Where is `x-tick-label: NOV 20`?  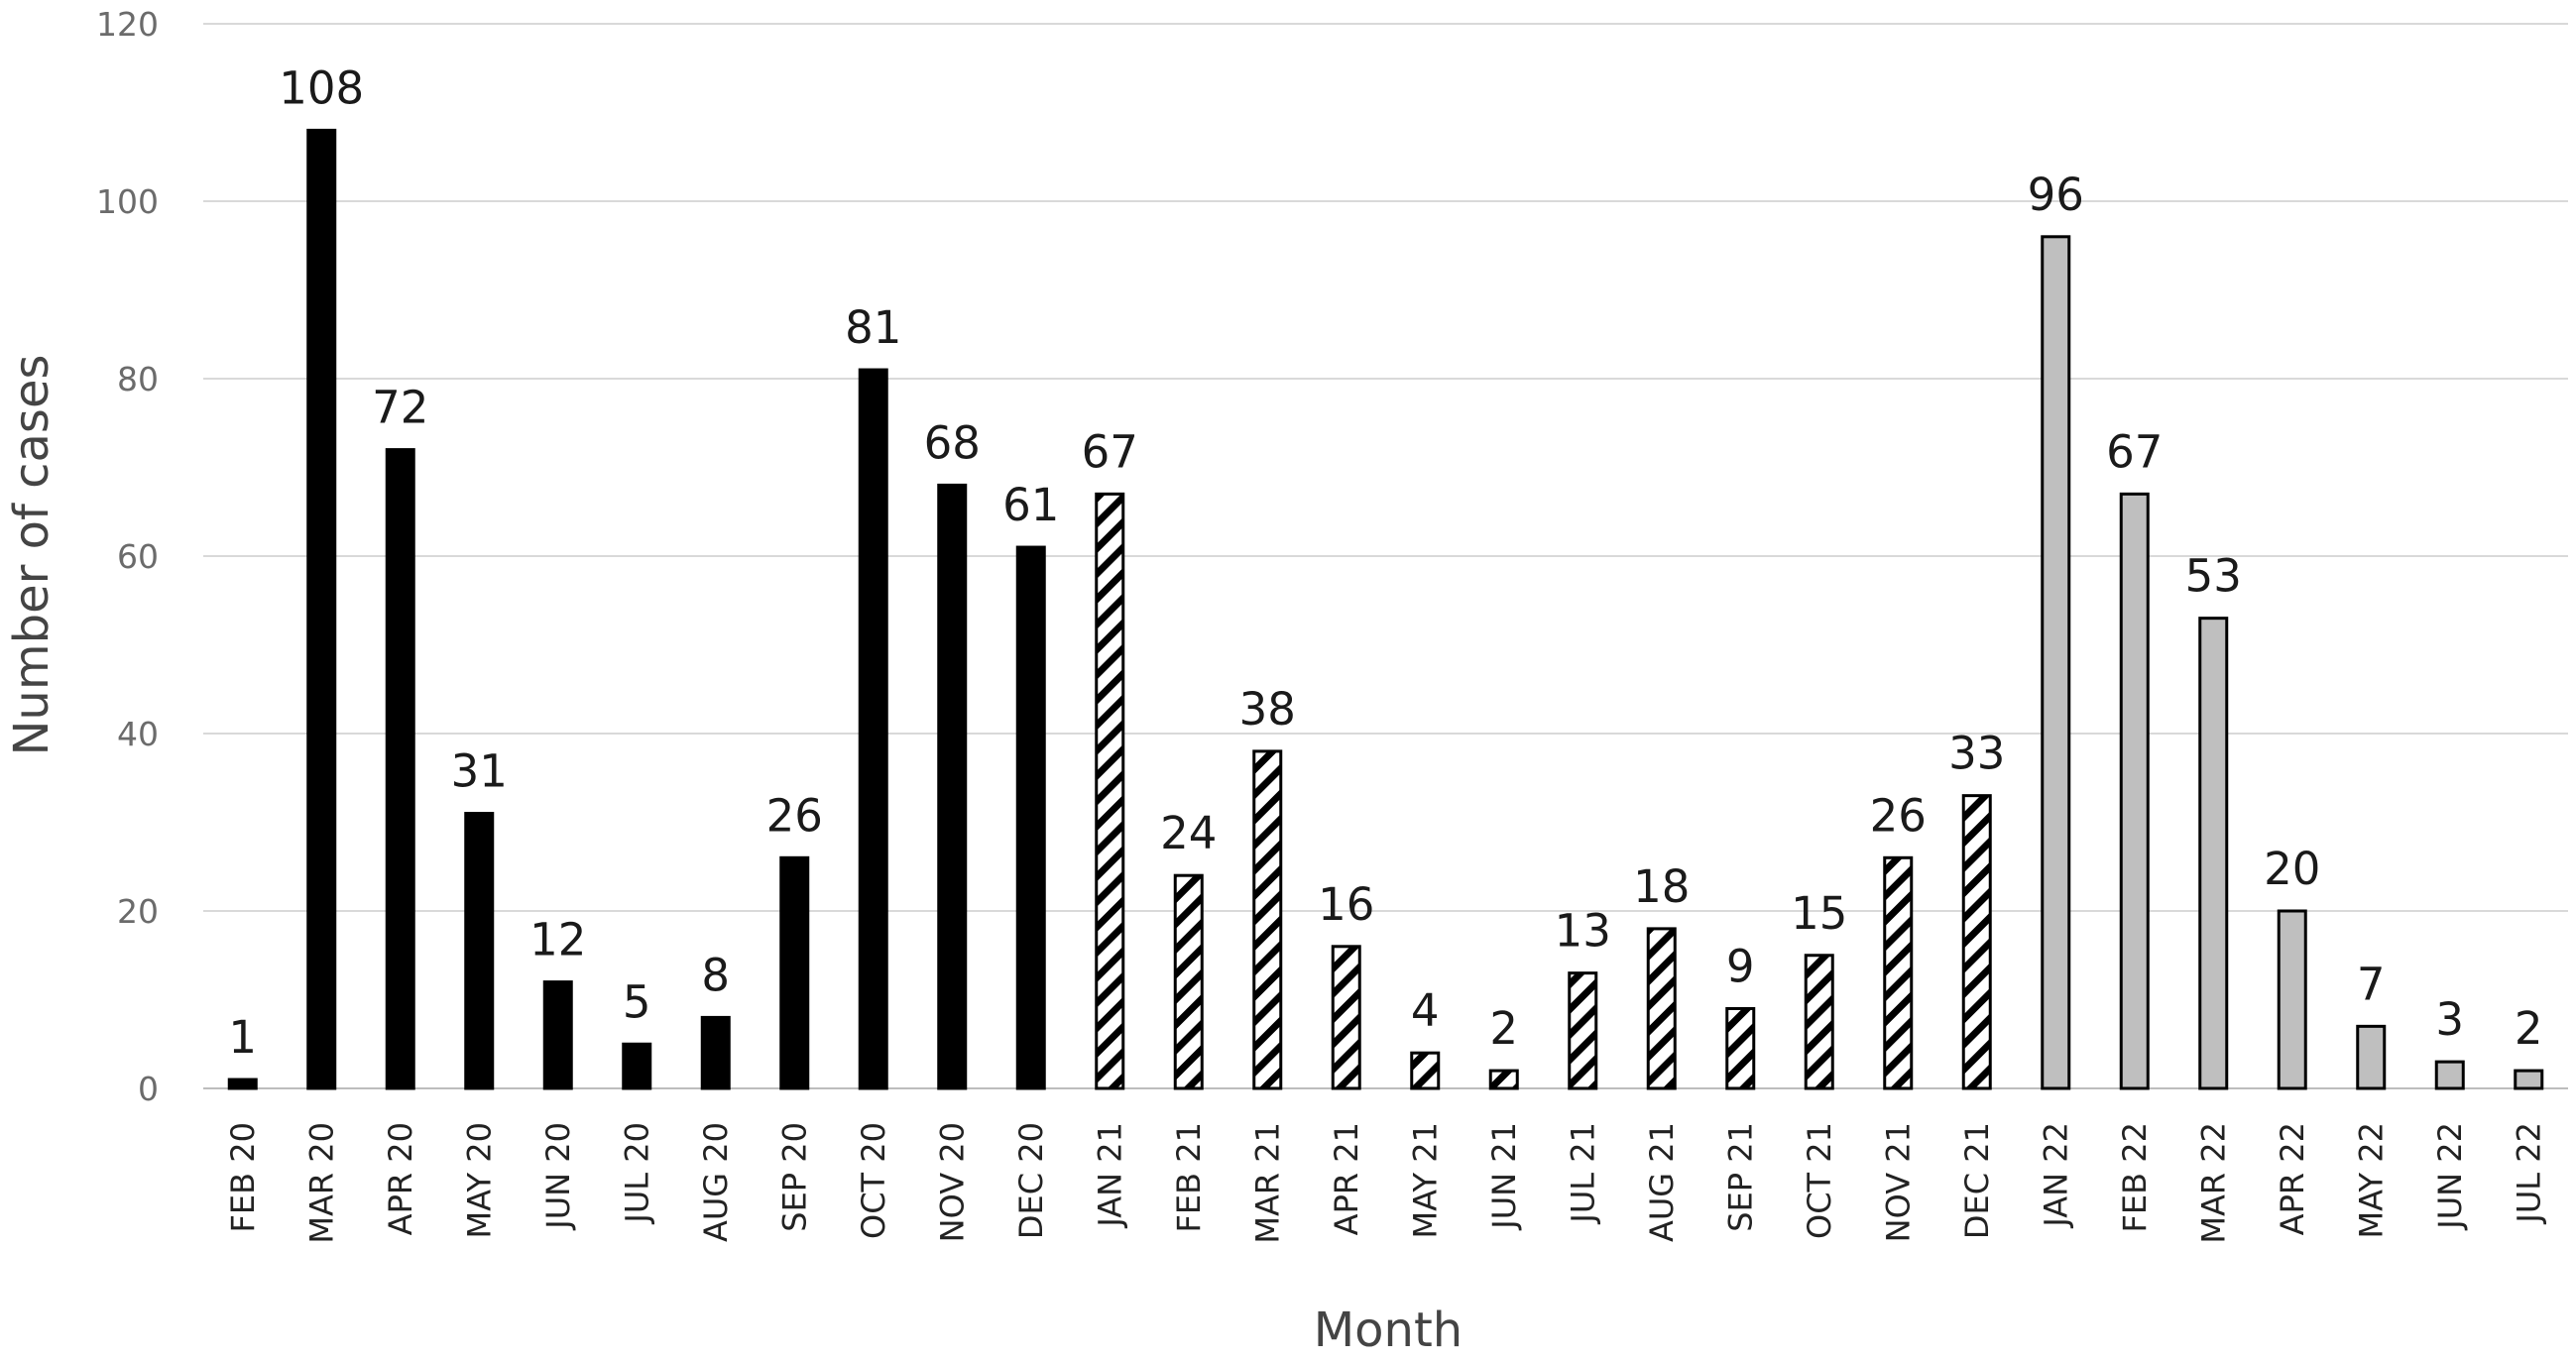 x-tick-label: NOV 20 is located at coordinates (952, 1182).